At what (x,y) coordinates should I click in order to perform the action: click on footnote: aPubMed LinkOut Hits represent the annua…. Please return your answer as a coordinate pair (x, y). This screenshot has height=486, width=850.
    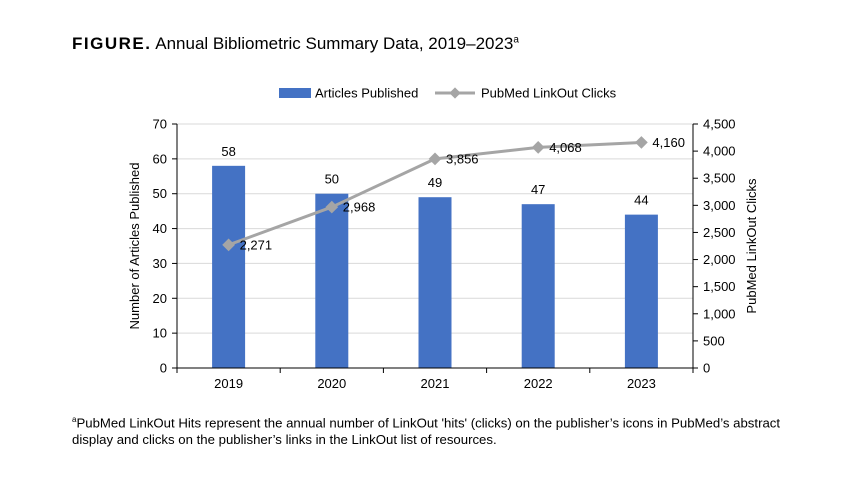
    Looking at the image, I should click on (437, 429).